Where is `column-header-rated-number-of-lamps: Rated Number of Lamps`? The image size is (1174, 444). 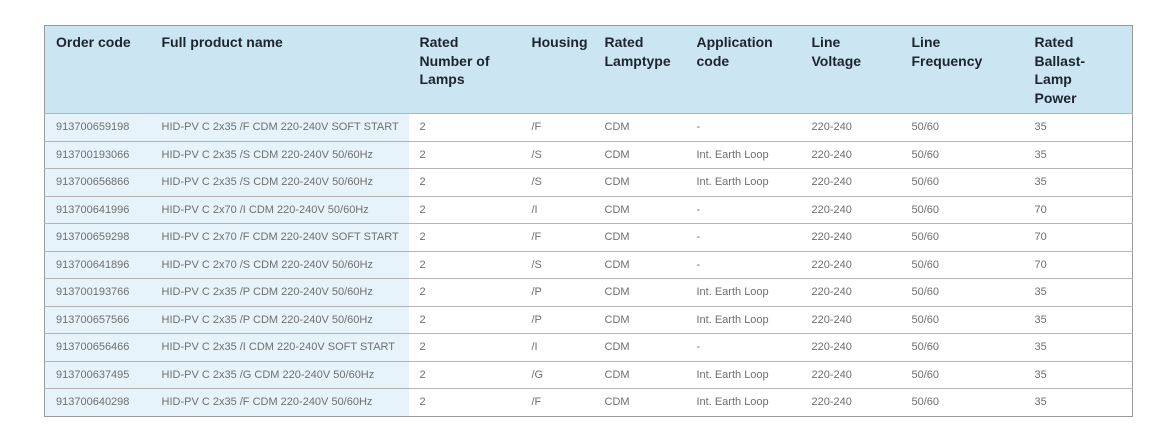
column-header-rated-number-of-lamps: Rated Number of Lamps is located at coordinates (464, 69).